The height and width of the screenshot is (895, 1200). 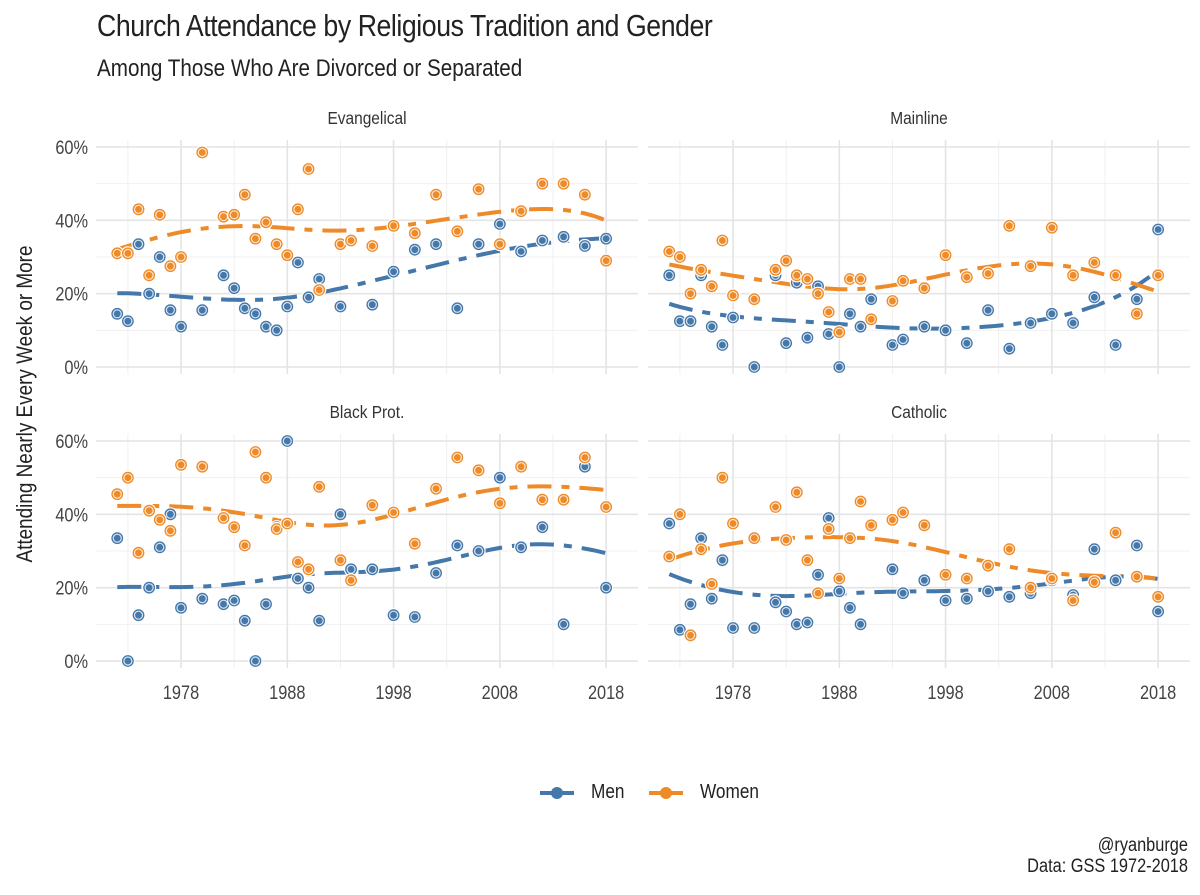 What do you see at coordinates (919, 412) in the screenshot?
I see `panel-title: Catholic` at bounding box center [919, 412].